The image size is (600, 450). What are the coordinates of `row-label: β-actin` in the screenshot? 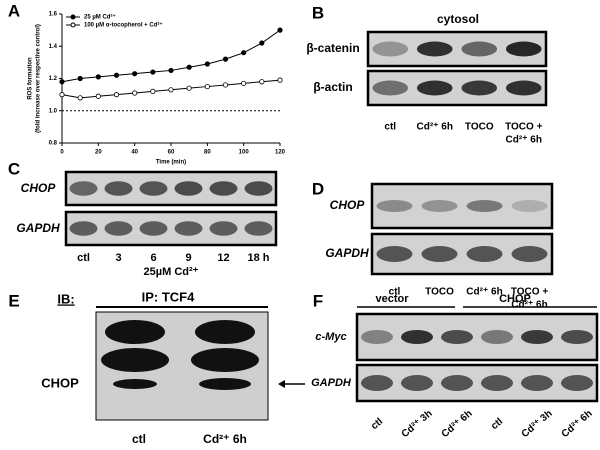 It's located at (332, 87).